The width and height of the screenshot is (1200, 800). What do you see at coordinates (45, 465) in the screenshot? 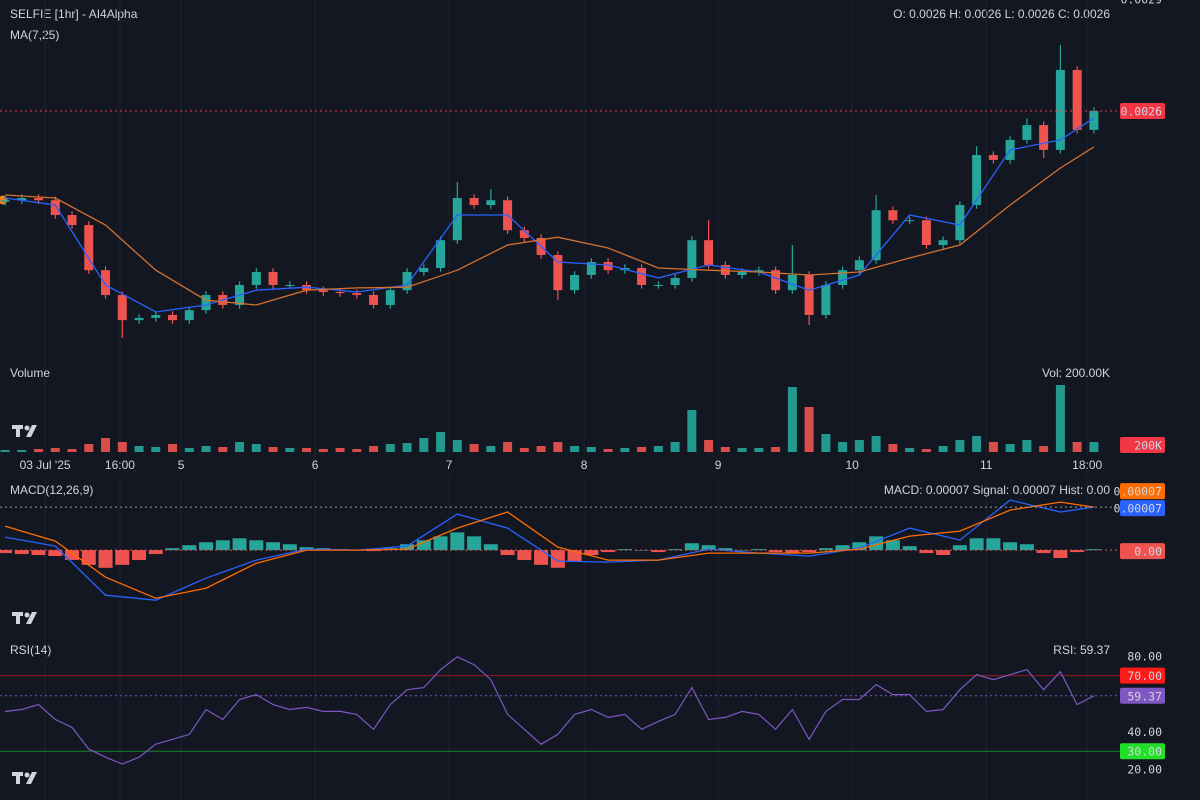
I see `x-tick-label: 03 Jul '25` at bounding box center [45, 465].